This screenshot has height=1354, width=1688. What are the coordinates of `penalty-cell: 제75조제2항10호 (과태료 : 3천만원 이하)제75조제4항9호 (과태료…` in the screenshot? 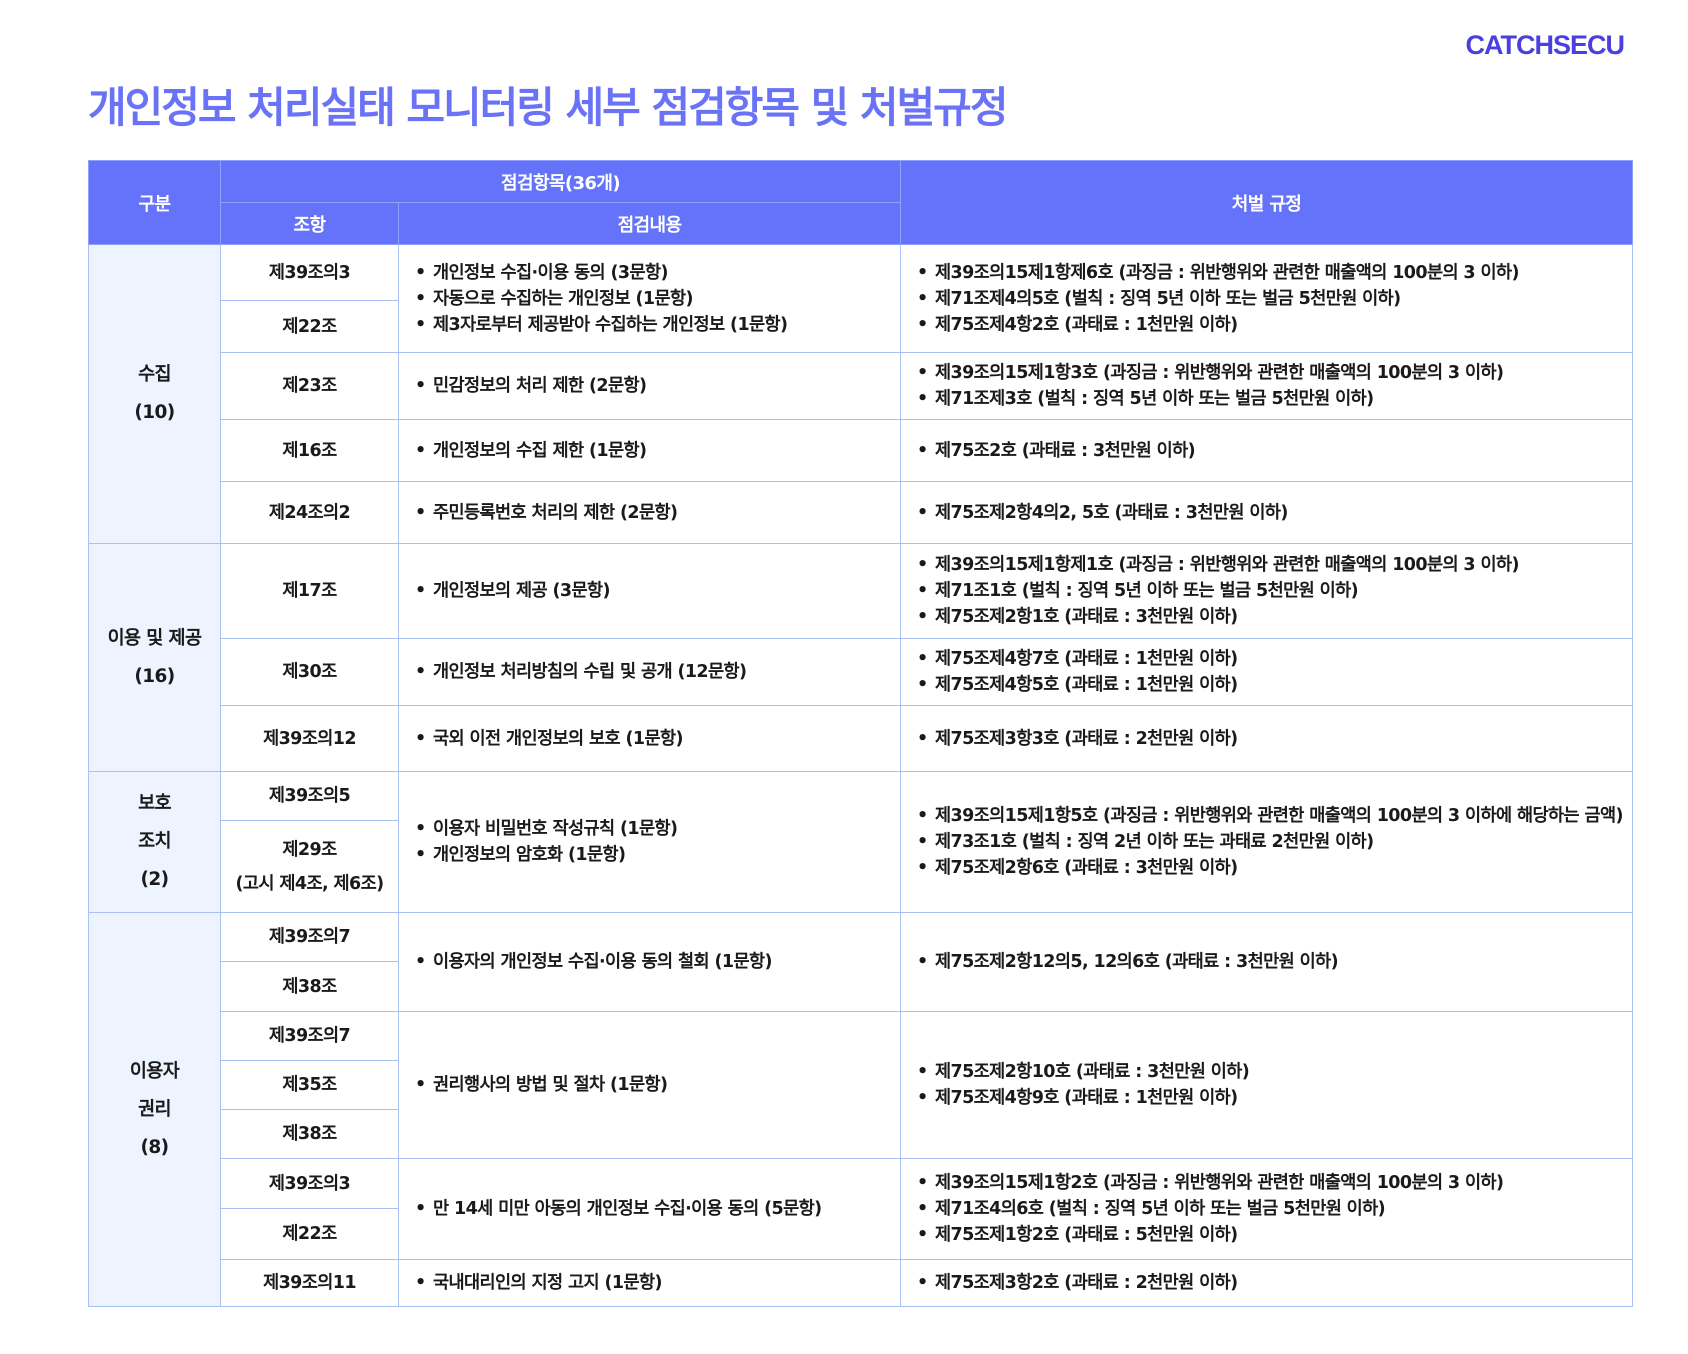 It's located at (1266, 1085).